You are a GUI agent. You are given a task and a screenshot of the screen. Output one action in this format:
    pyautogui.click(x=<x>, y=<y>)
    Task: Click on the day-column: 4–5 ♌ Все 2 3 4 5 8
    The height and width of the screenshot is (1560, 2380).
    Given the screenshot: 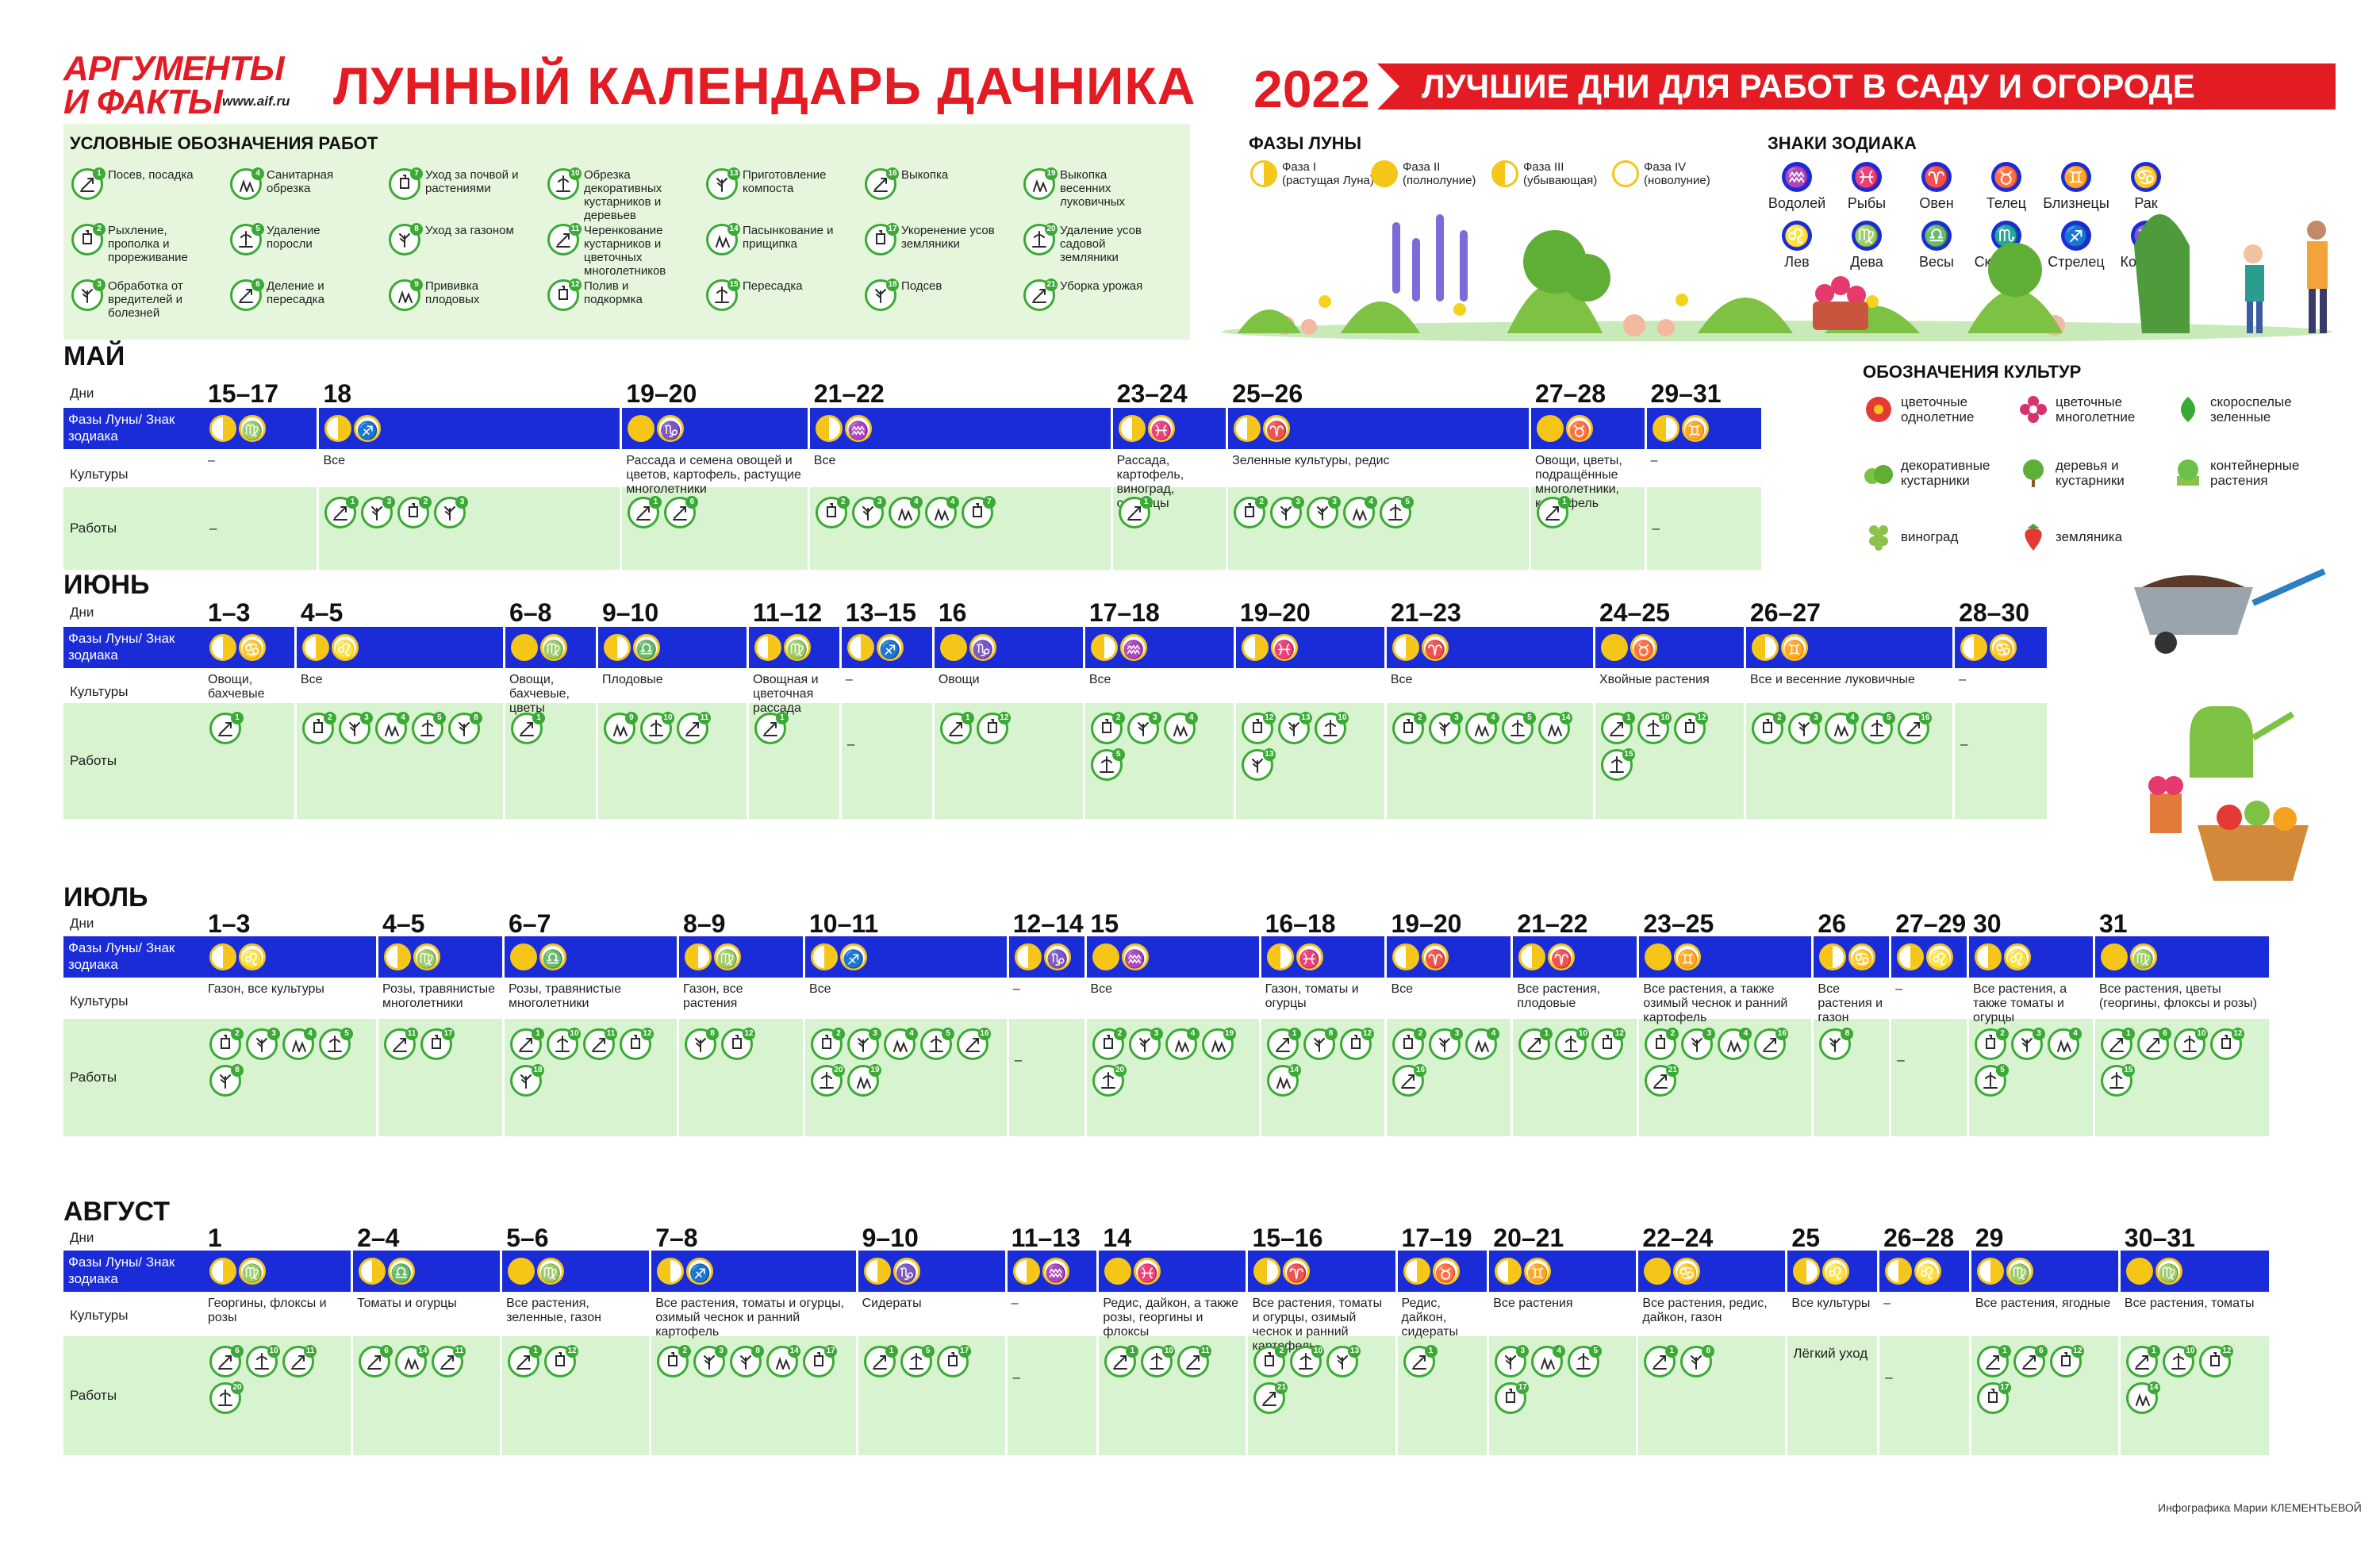 What is the action you would take?
    pyautogui.click(x=399, y=694)
    